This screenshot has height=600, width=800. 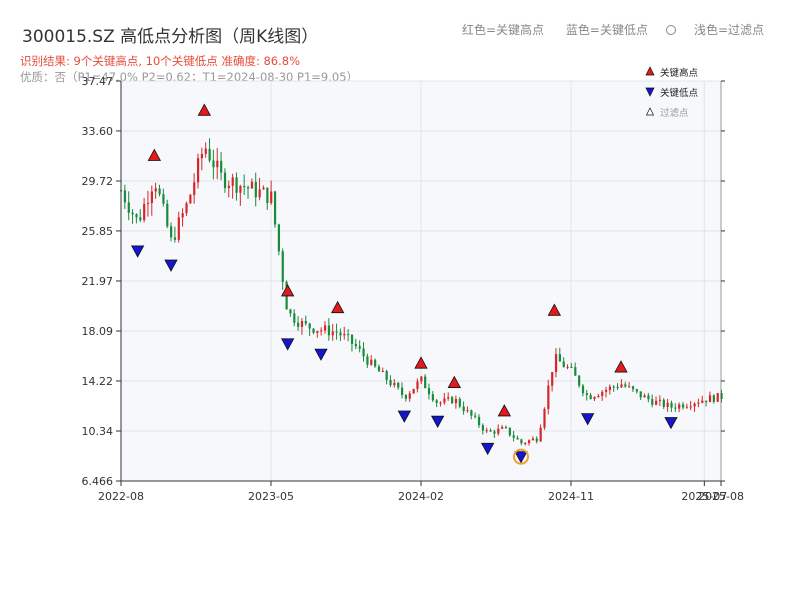 What do you see at coordinates (721, 496) in the screenshot?
I see `x-tick-label: 2025-08` at bounding box center [721, 496].